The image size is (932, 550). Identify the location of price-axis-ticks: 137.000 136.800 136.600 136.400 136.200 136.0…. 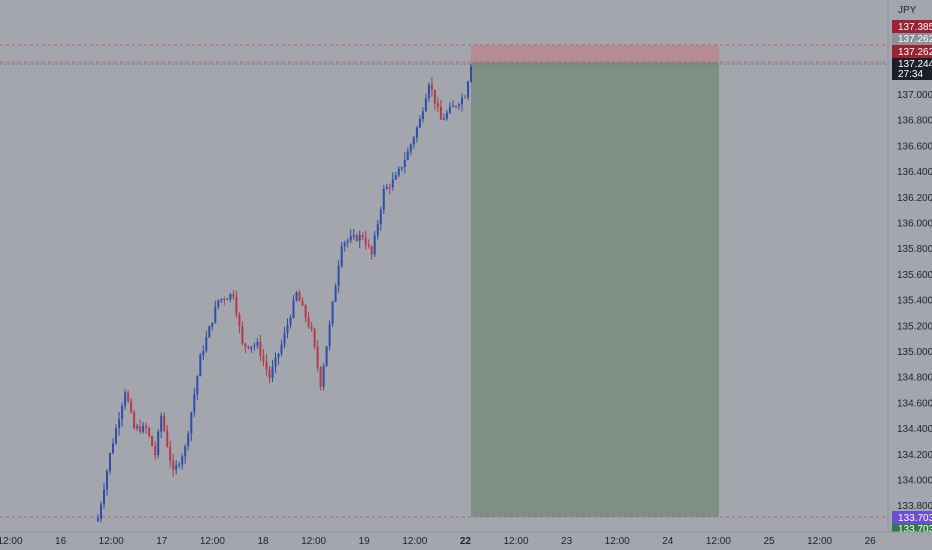
(914, 301).